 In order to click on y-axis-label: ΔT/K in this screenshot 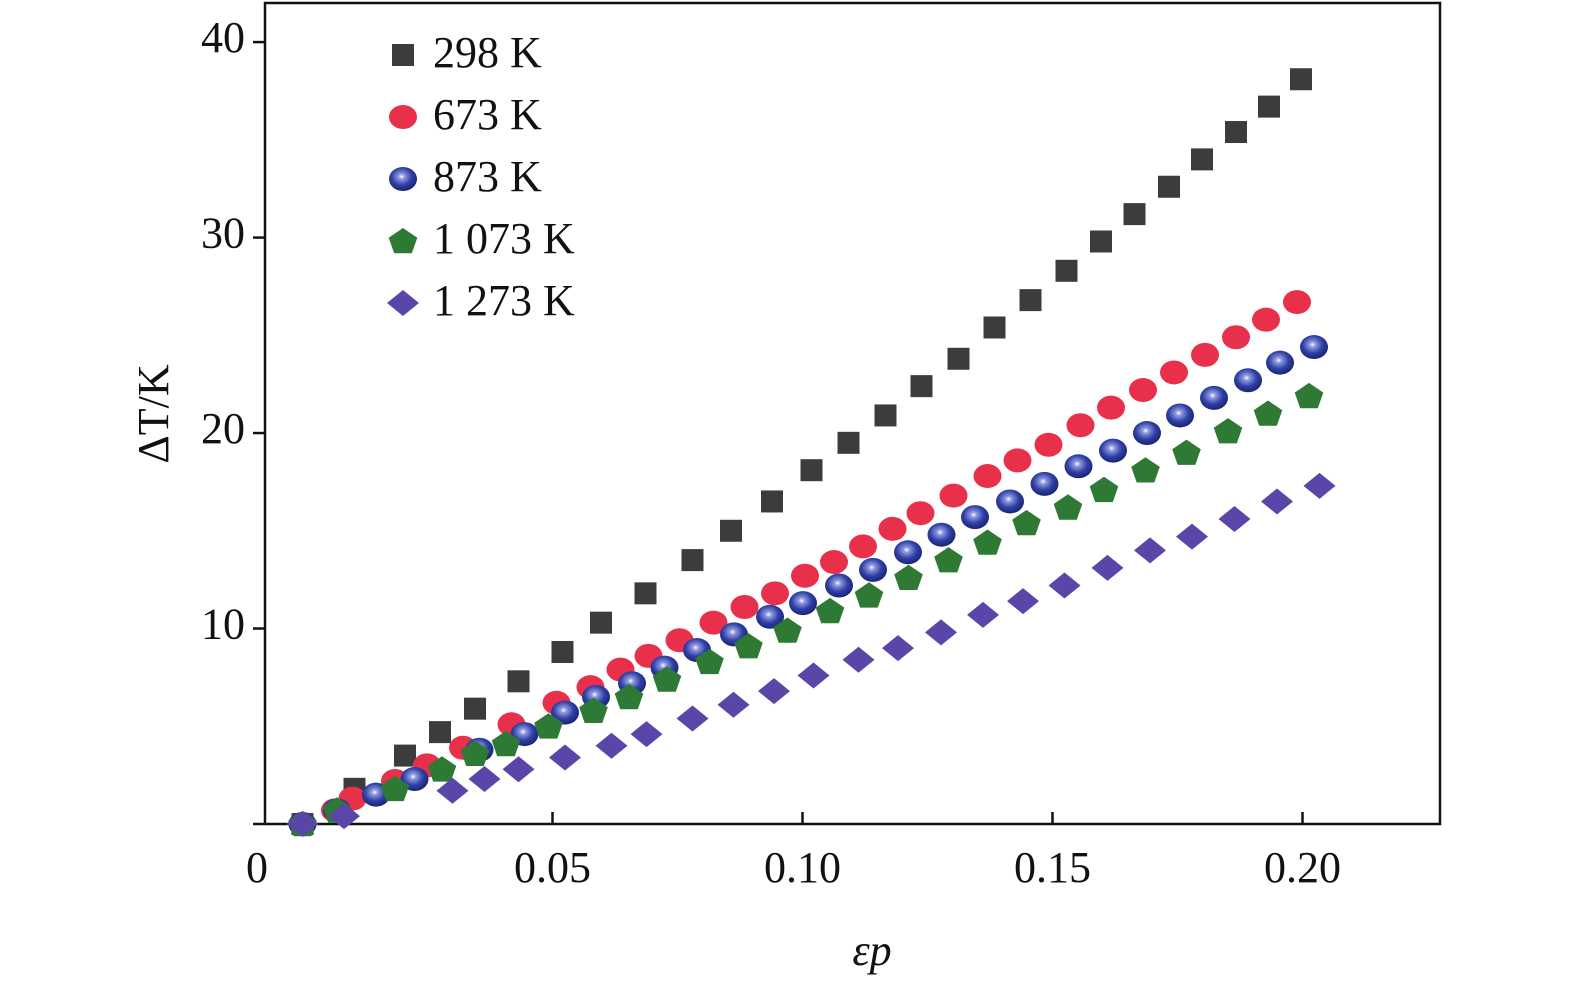, I will do `click(153, 413)`.